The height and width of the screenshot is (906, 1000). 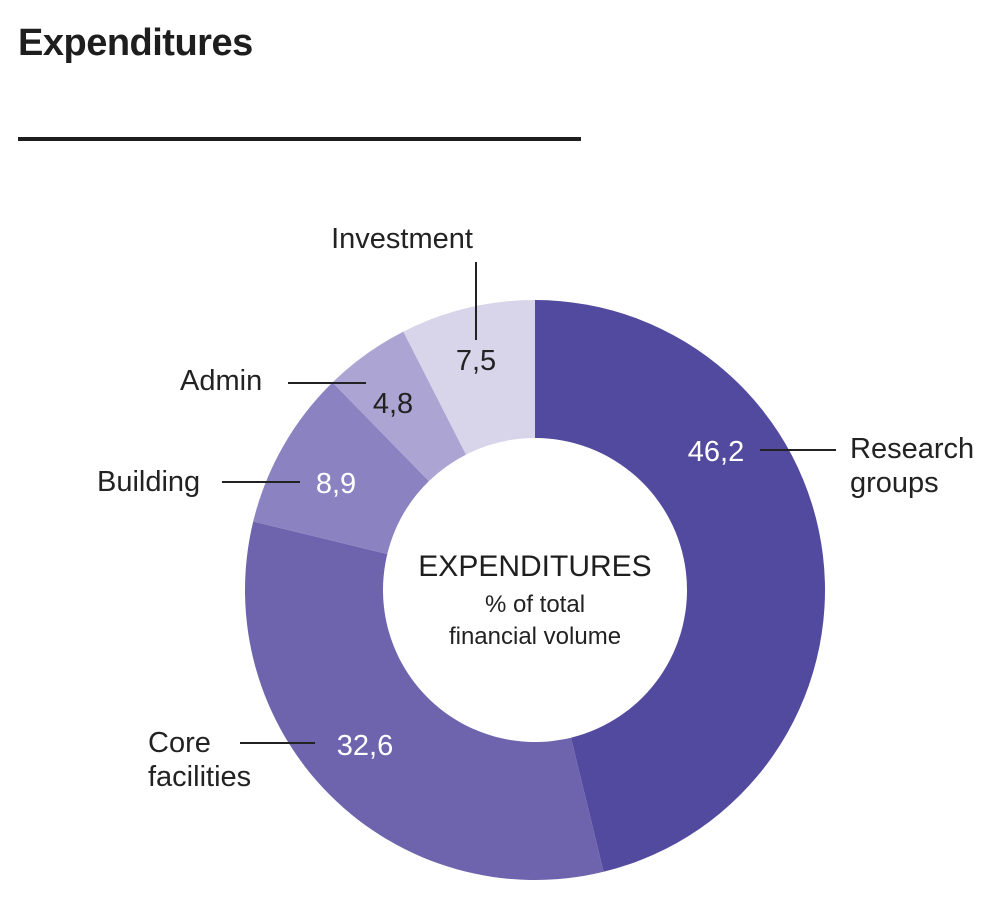 What do you see at coordinates (179, 743) in the screenshot?
I see `slice-label-core-facilities-line-1: Core` at bounding box center [179, 743].